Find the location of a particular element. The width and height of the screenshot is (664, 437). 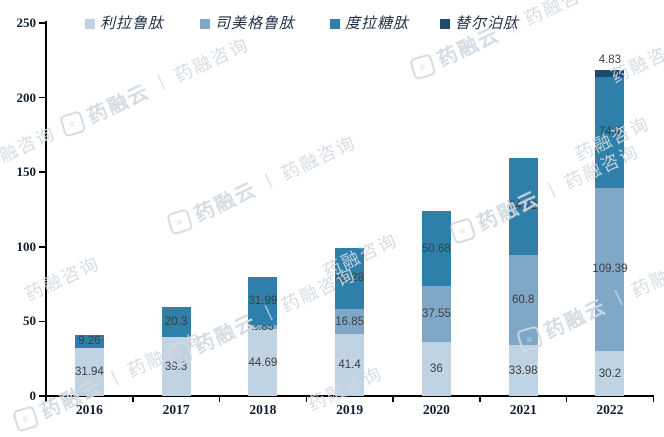

legend-item-替尔泊肽: 替尔泊肽 is located at coordinates (479, 24).